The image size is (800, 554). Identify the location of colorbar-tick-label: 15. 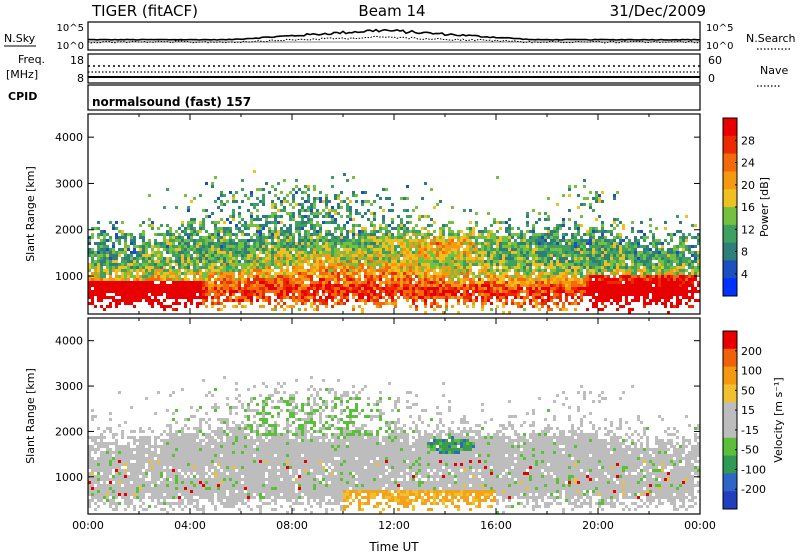
(748, 410).